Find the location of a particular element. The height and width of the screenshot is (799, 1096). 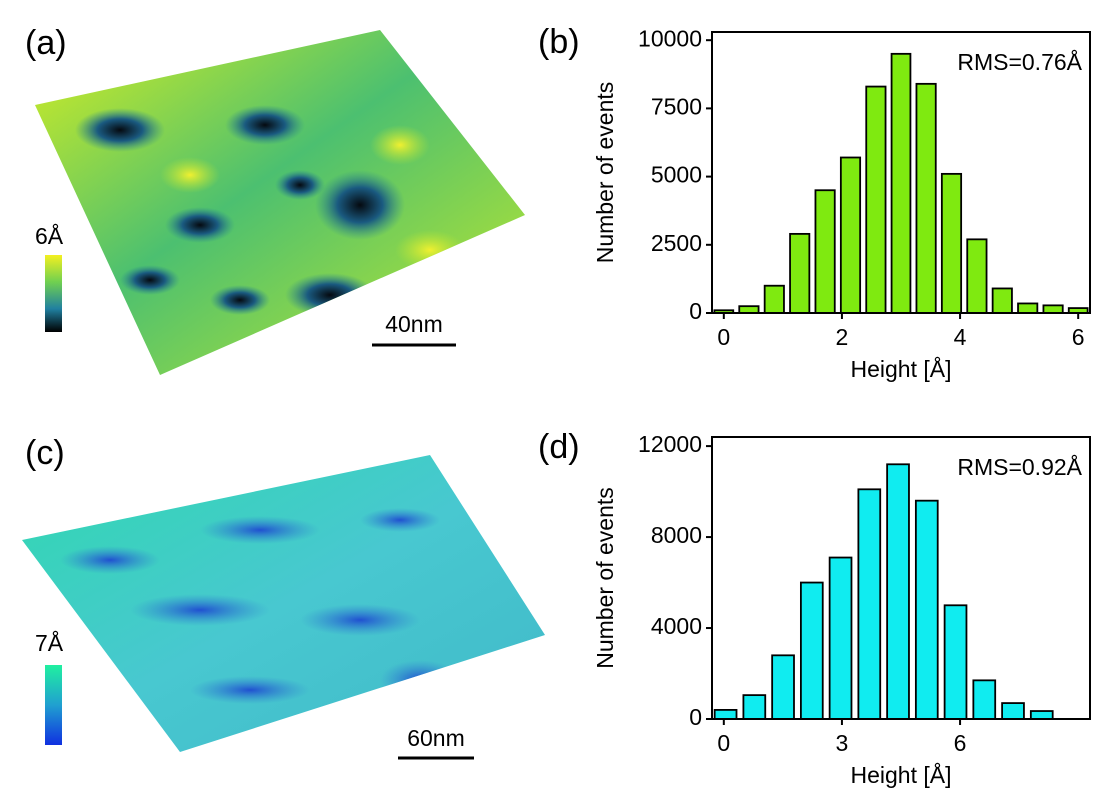

y-tick-label: 4000 is located at coordinates (676, 626).